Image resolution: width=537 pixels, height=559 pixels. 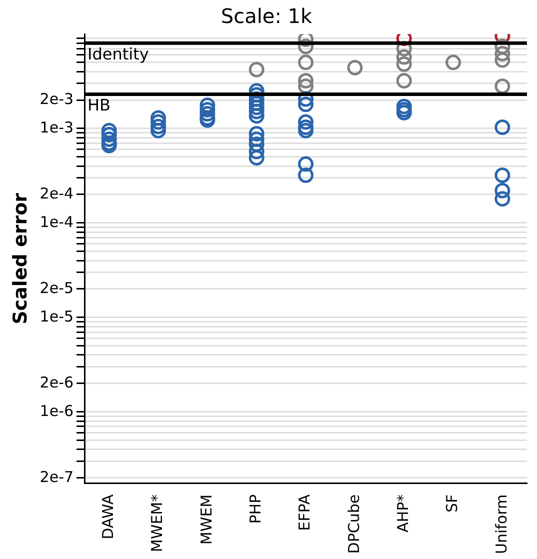 I want to click on ref-line-label: HB, so click(x=99, y=104).